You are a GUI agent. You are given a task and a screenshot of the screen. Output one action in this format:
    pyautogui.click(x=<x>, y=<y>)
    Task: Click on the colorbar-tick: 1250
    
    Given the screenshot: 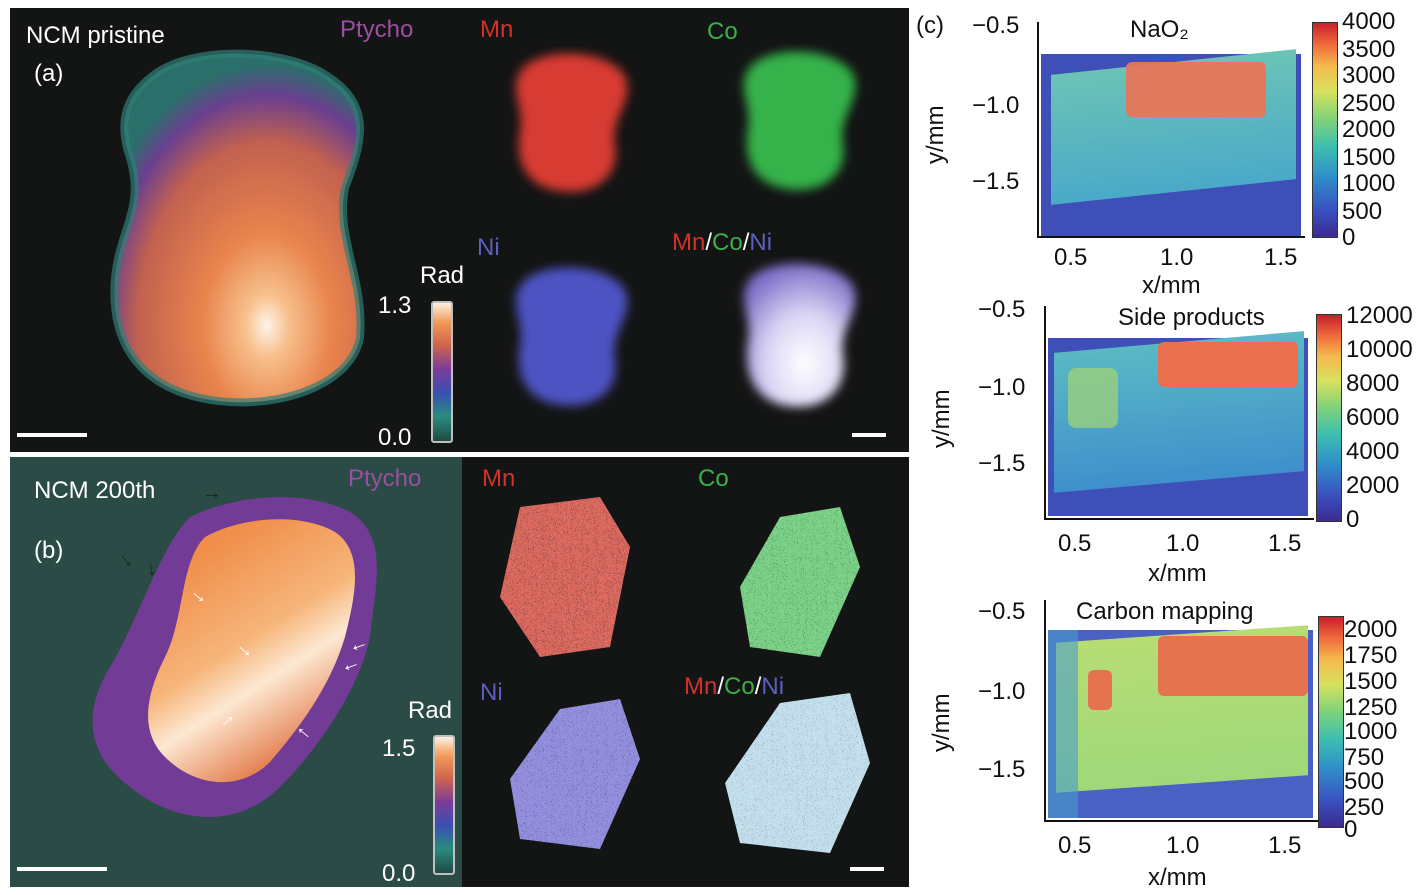 What is the action you would take?
    pyautogui.click(x=1371, y=707)
    